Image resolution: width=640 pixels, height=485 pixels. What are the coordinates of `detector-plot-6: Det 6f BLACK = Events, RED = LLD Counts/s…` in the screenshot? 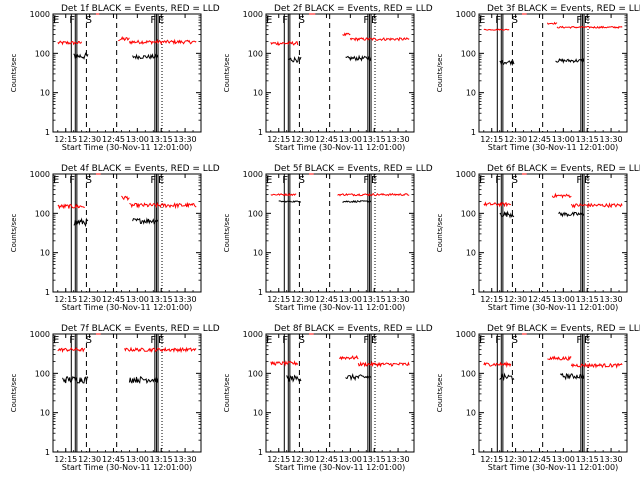 It's located at (538, 238).